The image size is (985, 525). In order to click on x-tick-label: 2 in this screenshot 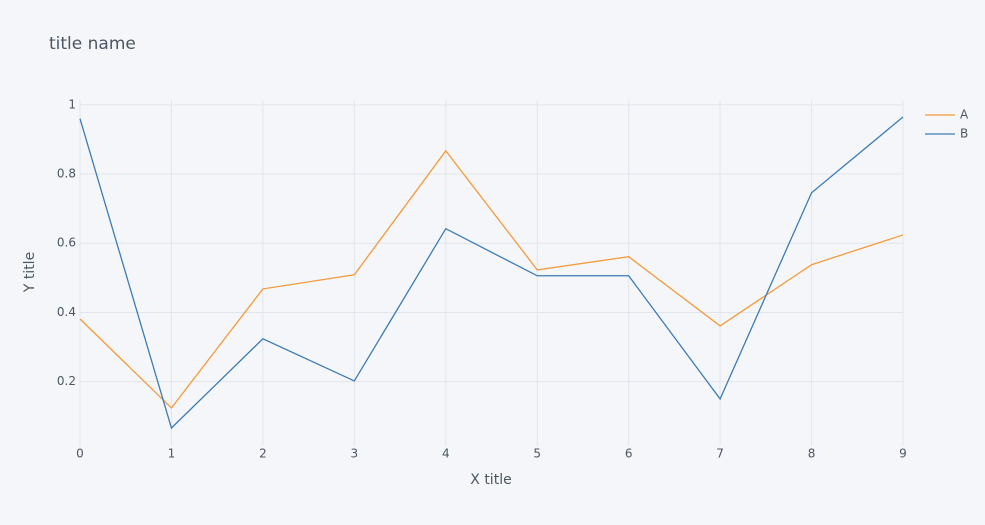, I will do `click(263, 454)`.